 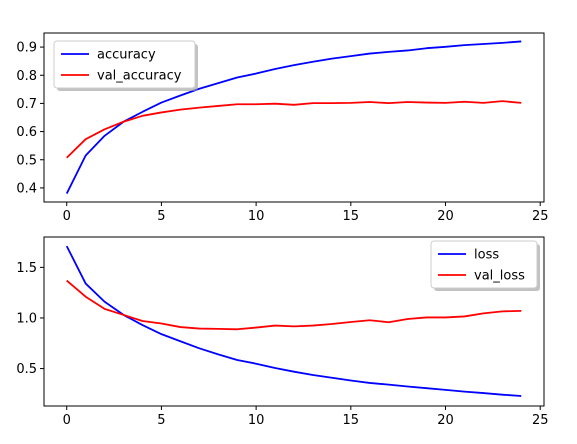 What do you see at coordinates (26, 188) in the screenshot?
I see `y-tick-label: 0.4` at bounding box center [26, 188].